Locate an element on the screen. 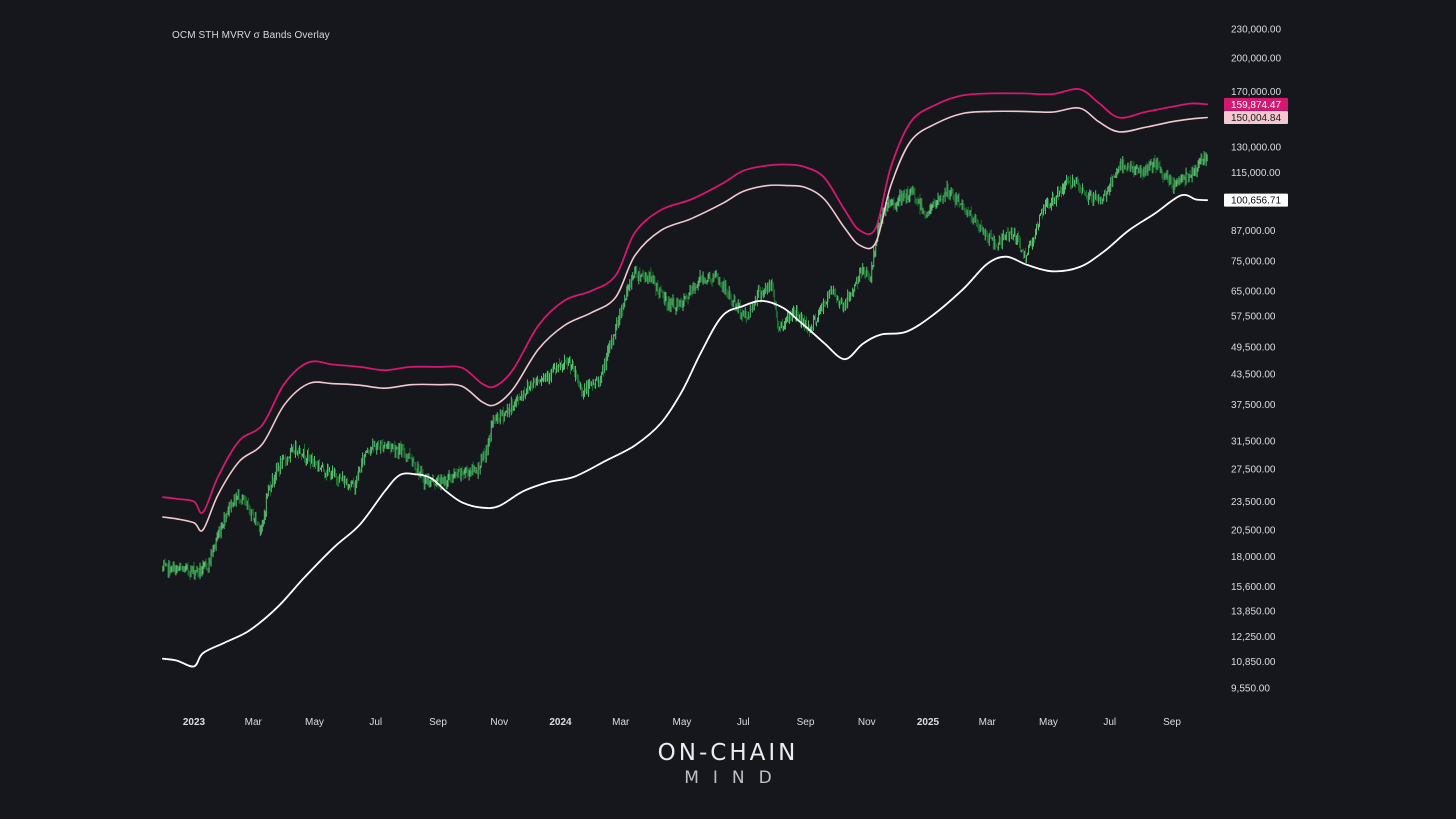 This screenshot has height=819, width=1456. value-tags: 159,874.47 150,004.84 100,656.71 is located at coordinates (1256, 152).